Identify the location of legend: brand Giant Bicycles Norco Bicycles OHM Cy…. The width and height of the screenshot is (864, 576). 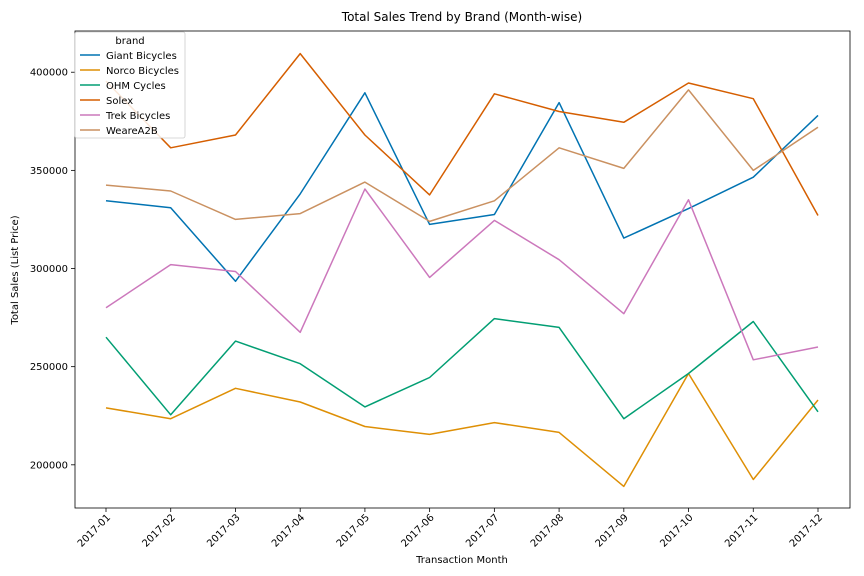
(130, 85).